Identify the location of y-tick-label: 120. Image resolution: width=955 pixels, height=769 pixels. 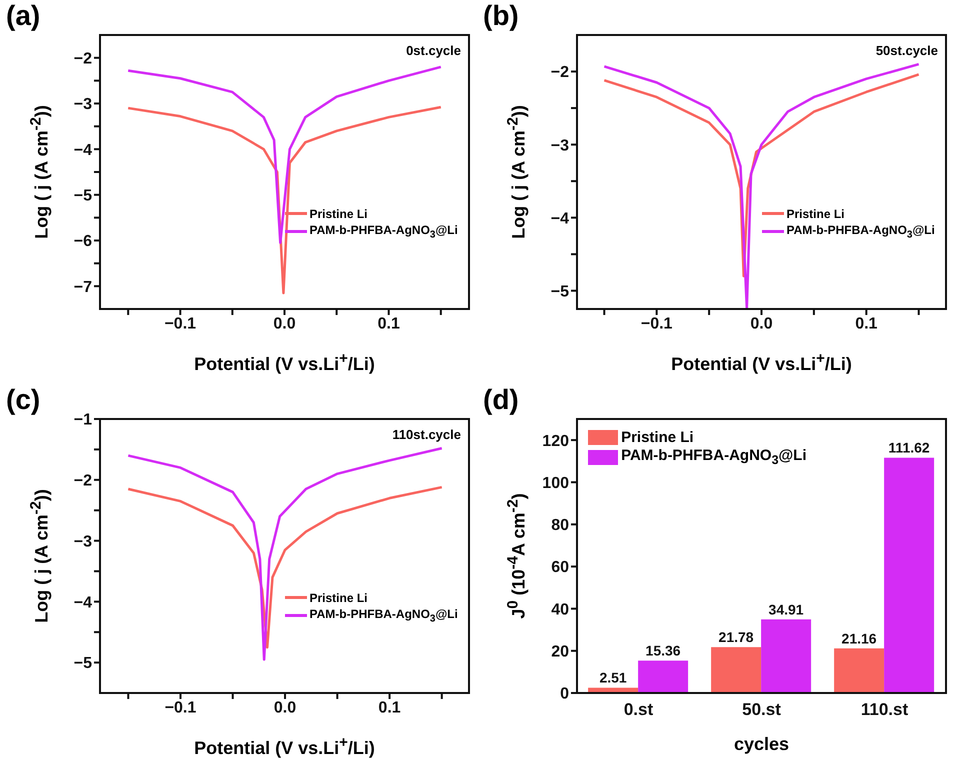
(556, 441).